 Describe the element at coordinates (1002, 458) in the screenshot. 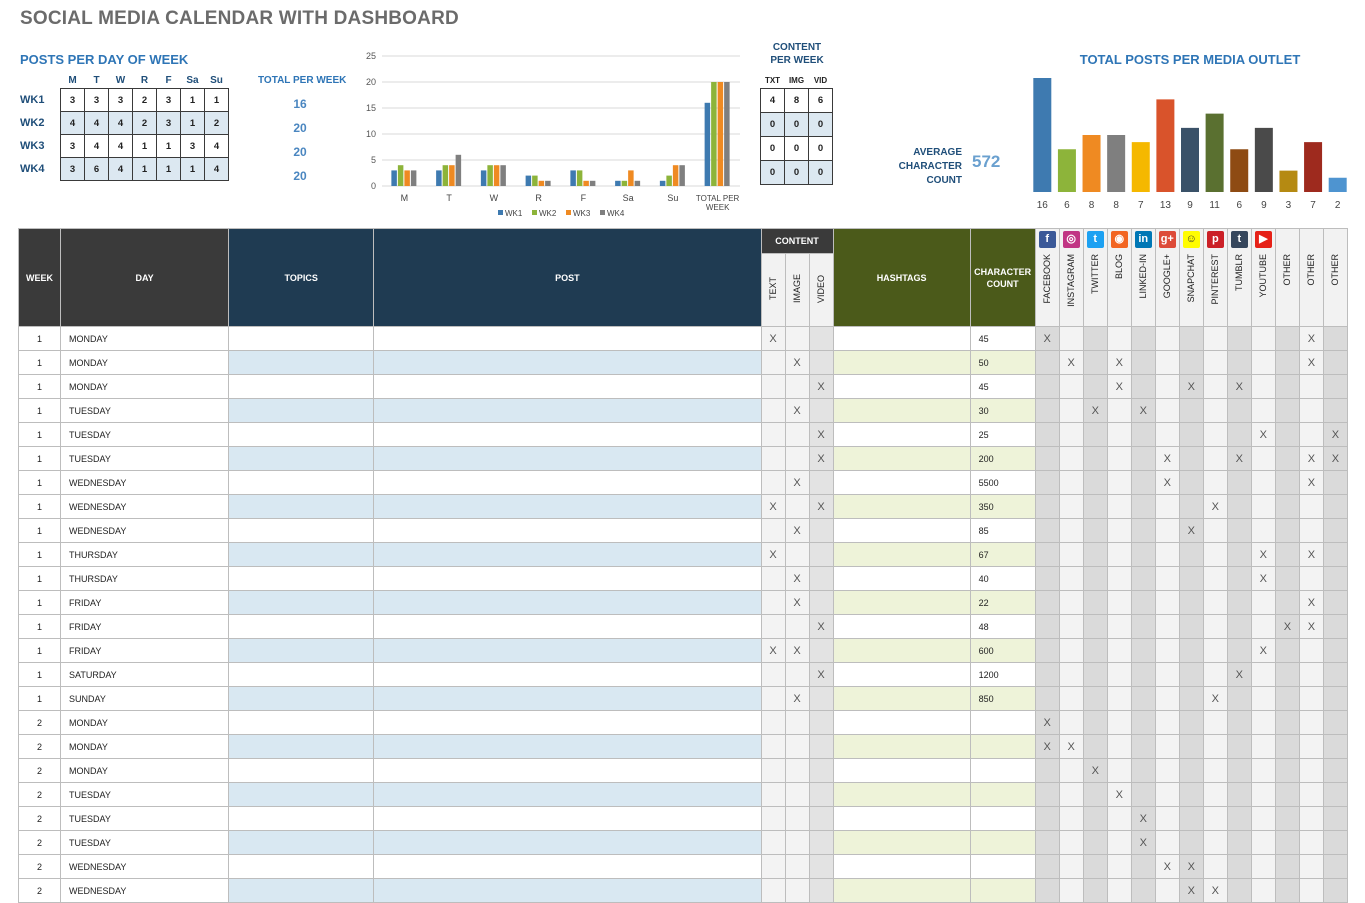

I see `character-count-cell: 200` at that location.